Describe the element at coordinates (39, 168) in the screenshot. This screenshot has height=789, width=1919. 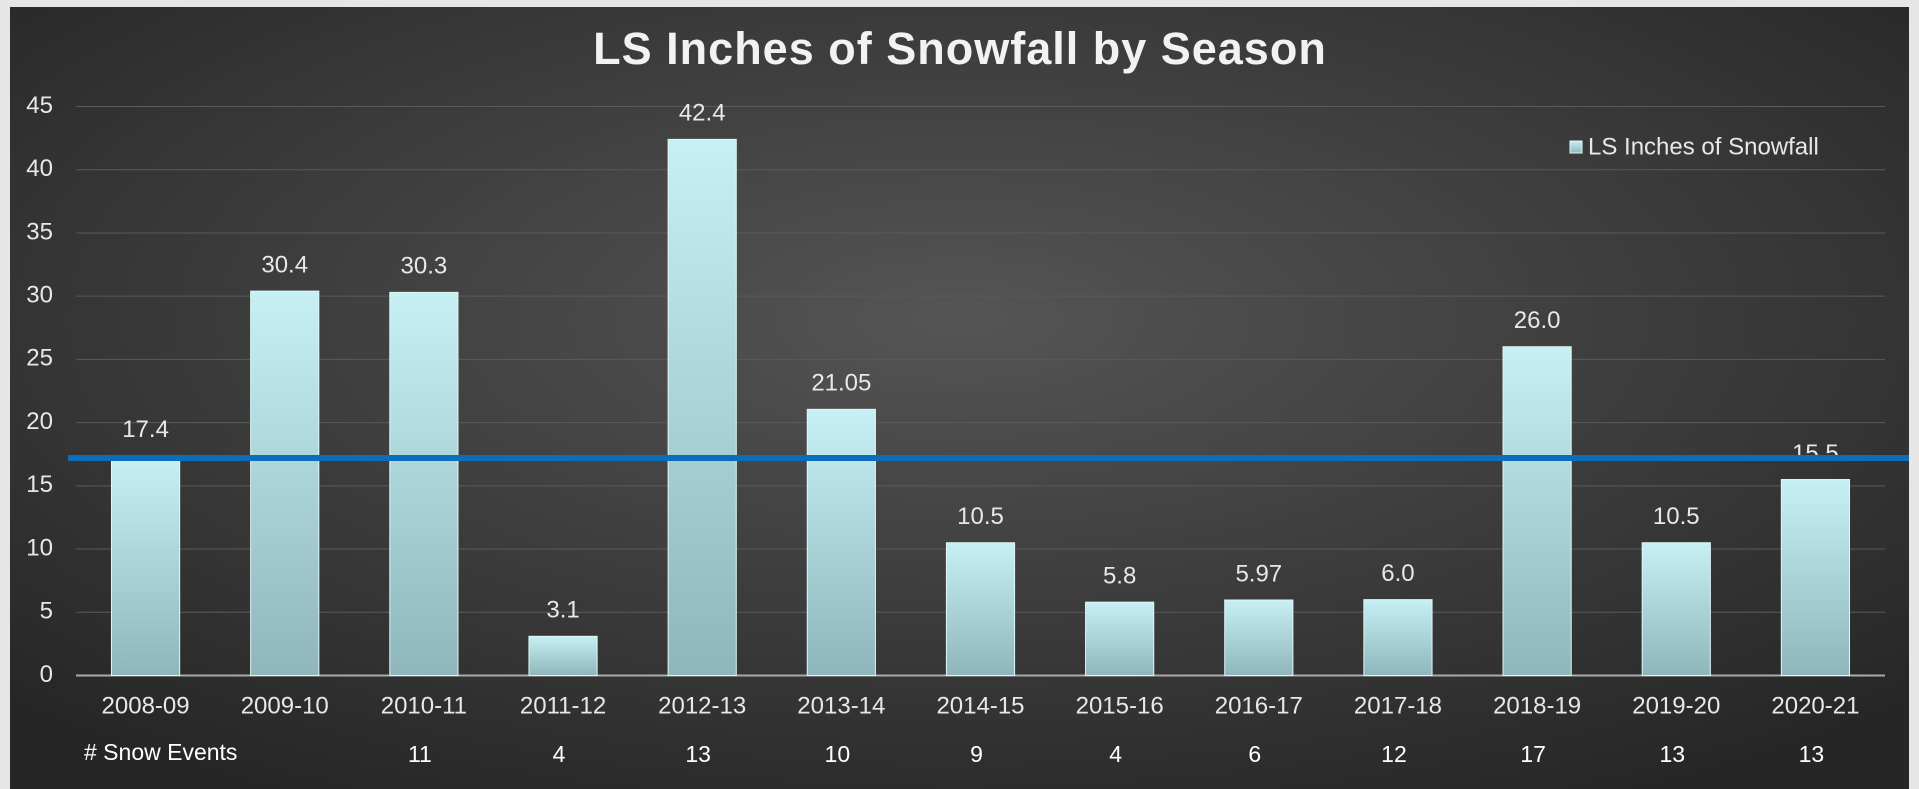
I see `y-tick-label: 40` at that location.